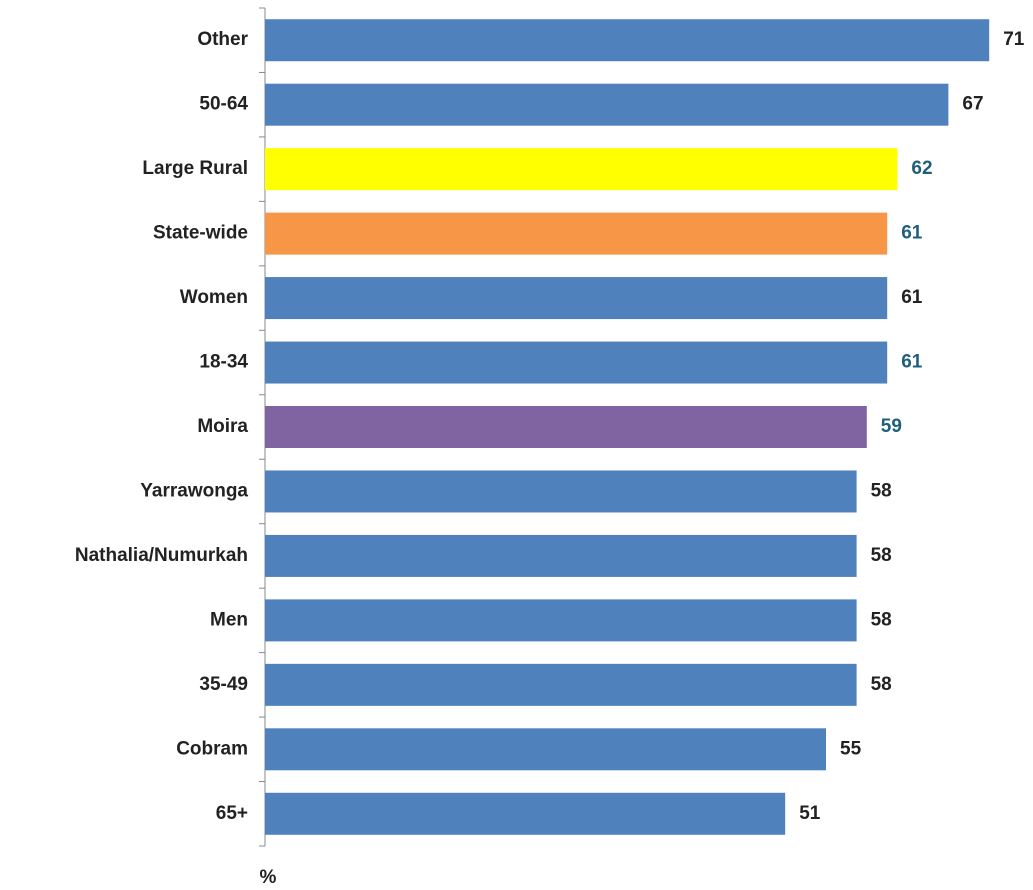  I want to click on y-tick-label: Other, so click(222, 39).